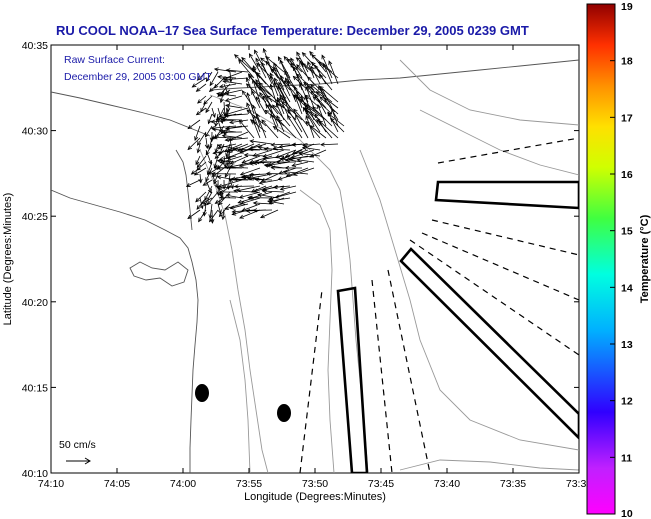 Image resolution: width=651 pixels, height=519 pixels. I want to click on current-label: Raw Surface Current:, so click(114, 60).